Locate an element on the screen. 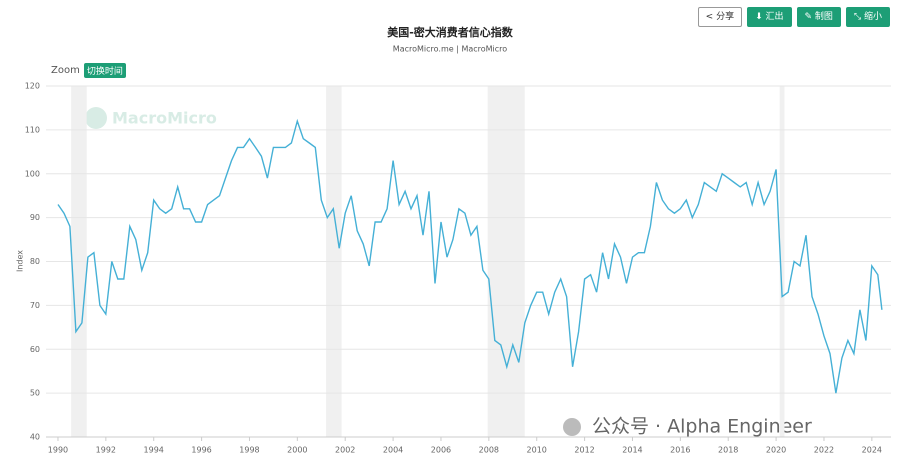  x-tick-label: 1996 is located at coordinates (201, 450).